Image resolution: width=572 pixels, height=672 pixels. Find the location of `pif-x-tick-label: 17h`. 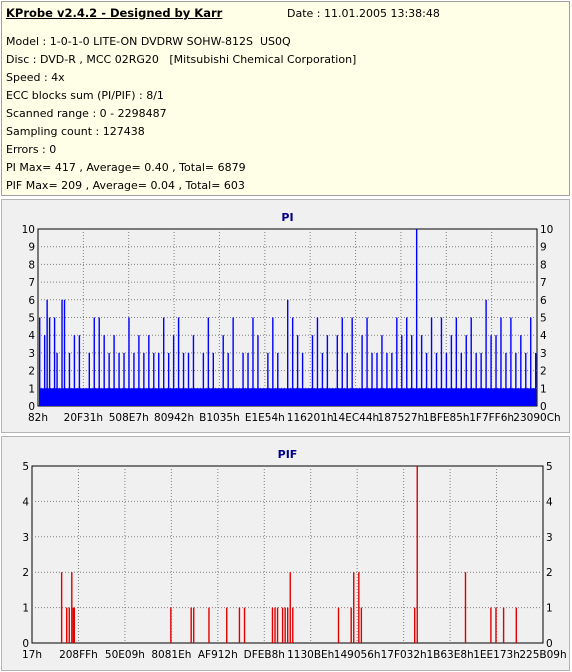

pif-x-tick-label: 17h is located at coordinates (32, 655).